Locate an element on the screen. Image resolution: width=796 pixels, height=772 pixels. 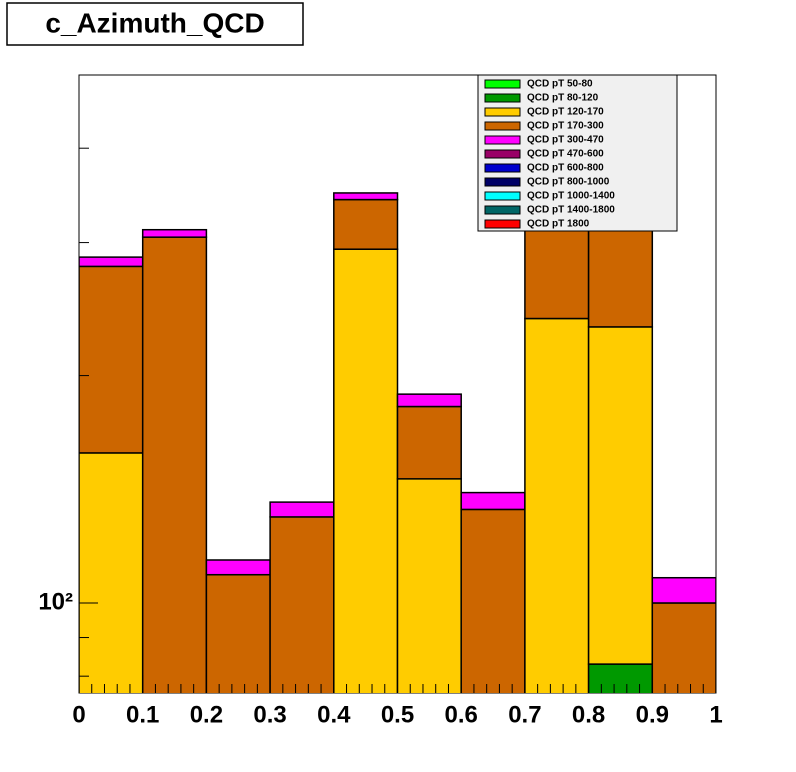
legend-label: QCD pT 120-170 is located at coordinates (565, 112).